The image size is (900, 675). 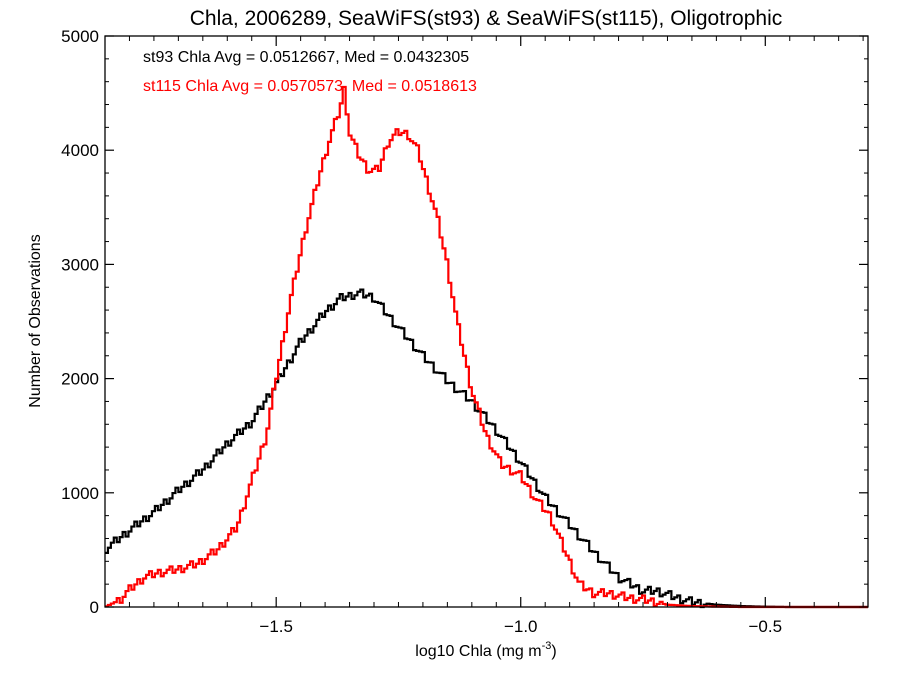 What do you see at coordinates (521, 626) in the screenshot?
I see `x-tick-label: −1.0` at bounding box center [521, 626].